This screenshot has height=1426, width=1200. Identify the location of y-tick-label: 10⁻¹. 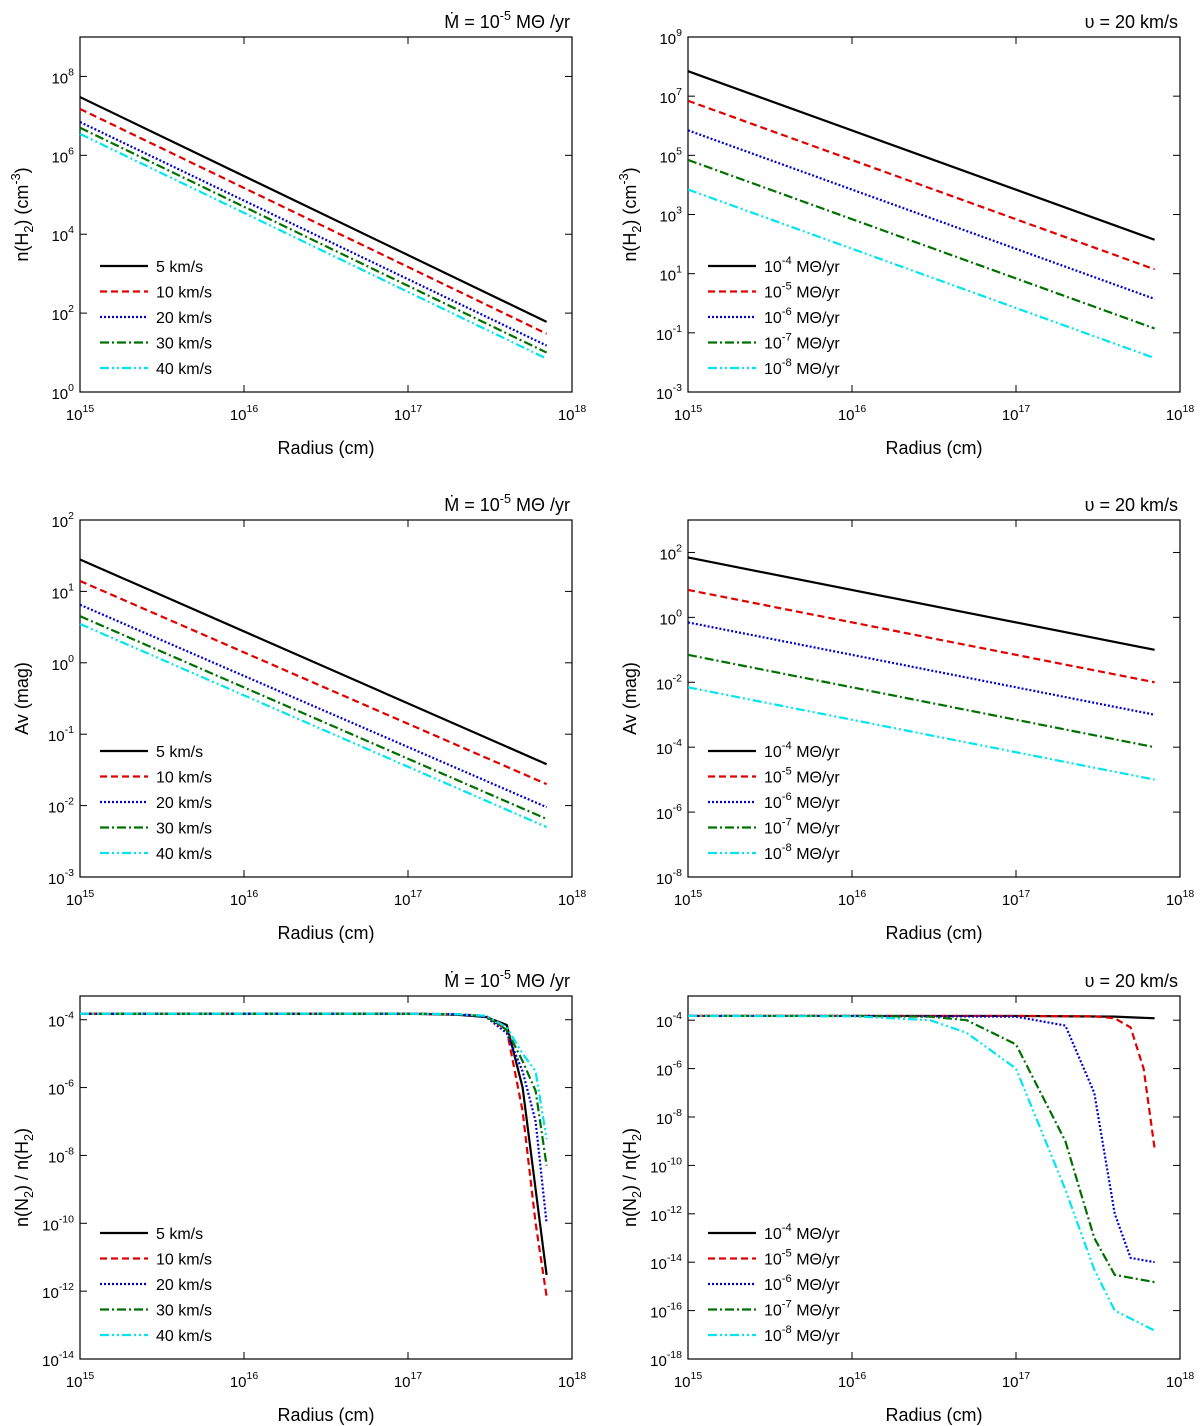
(61, 734).